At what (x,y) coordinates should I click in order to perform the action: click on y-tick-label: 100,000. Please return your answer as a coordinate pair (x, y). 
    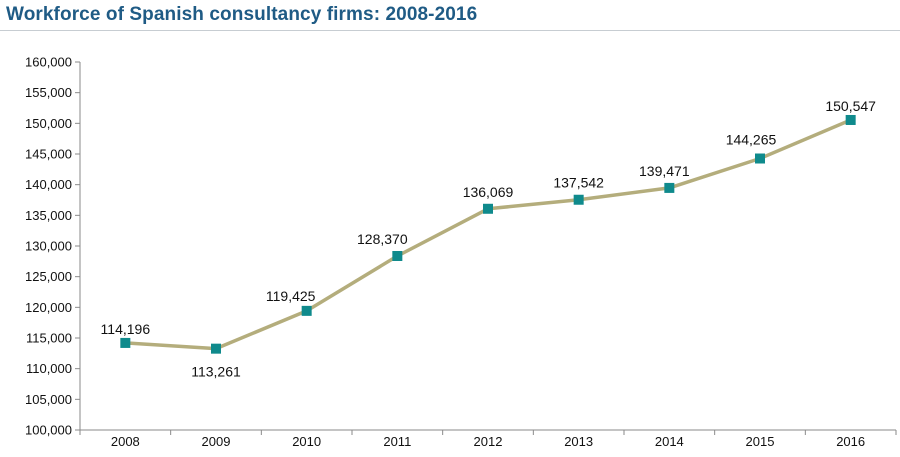
    Looking at the image, I should click on (48, 430).